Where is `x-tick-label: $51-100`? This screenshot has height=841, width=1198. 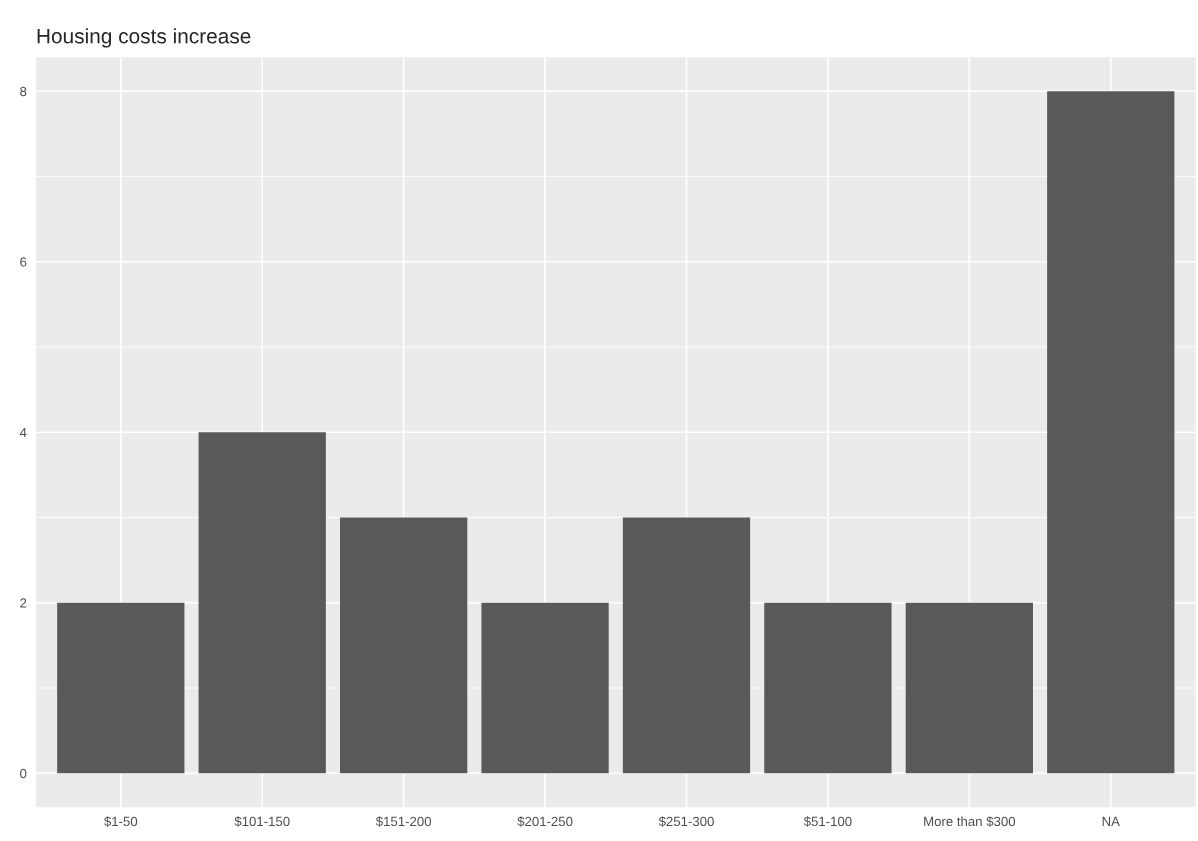 x-tick-label: $51-100 is located at coordinates (827, 821).